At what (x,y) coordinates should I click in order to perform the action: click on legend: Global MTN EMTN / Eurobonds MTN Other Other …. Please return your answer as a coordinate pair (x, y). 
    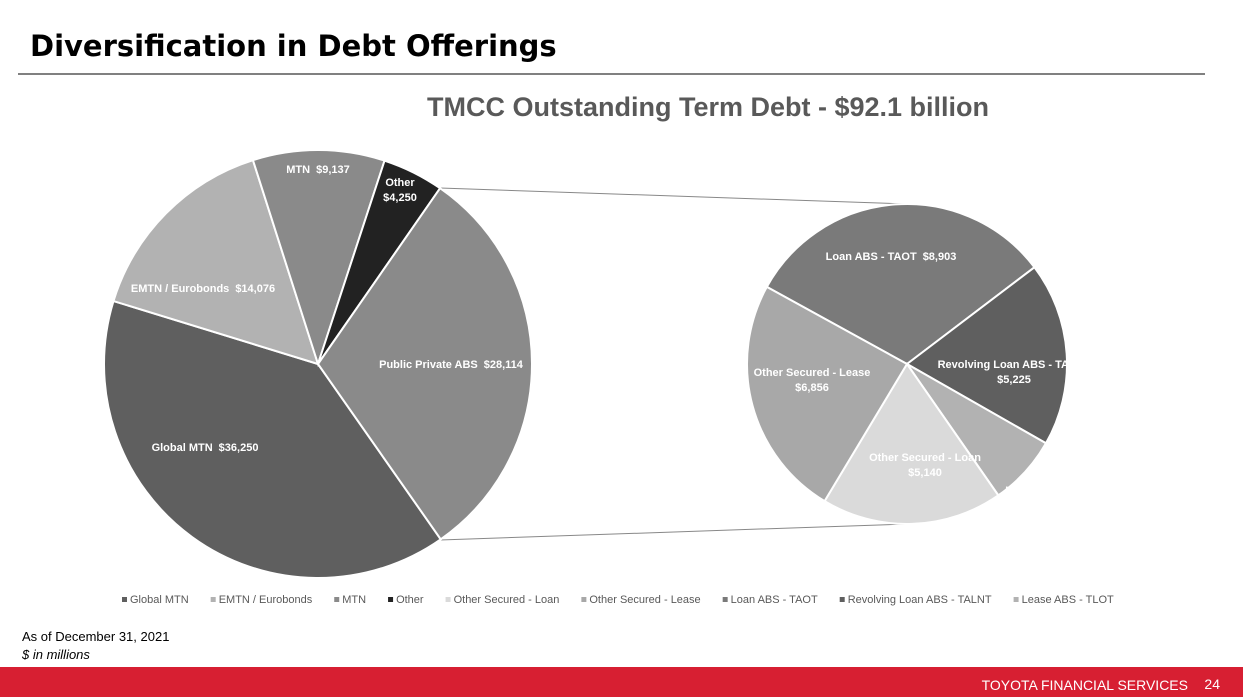
    Looking at the image, I should click on (618, 600).